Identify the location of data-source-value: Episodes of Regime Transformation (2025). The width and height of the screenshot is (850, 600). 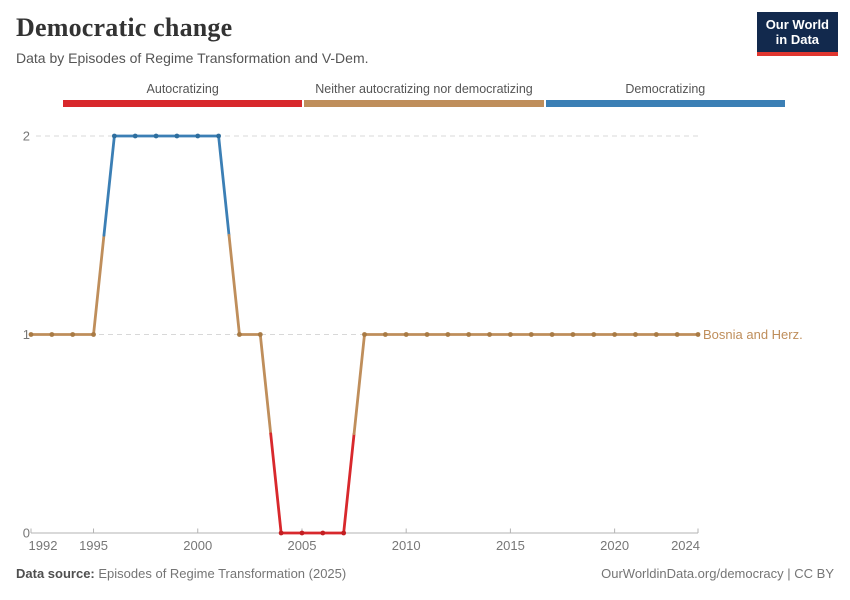
(222, 573).